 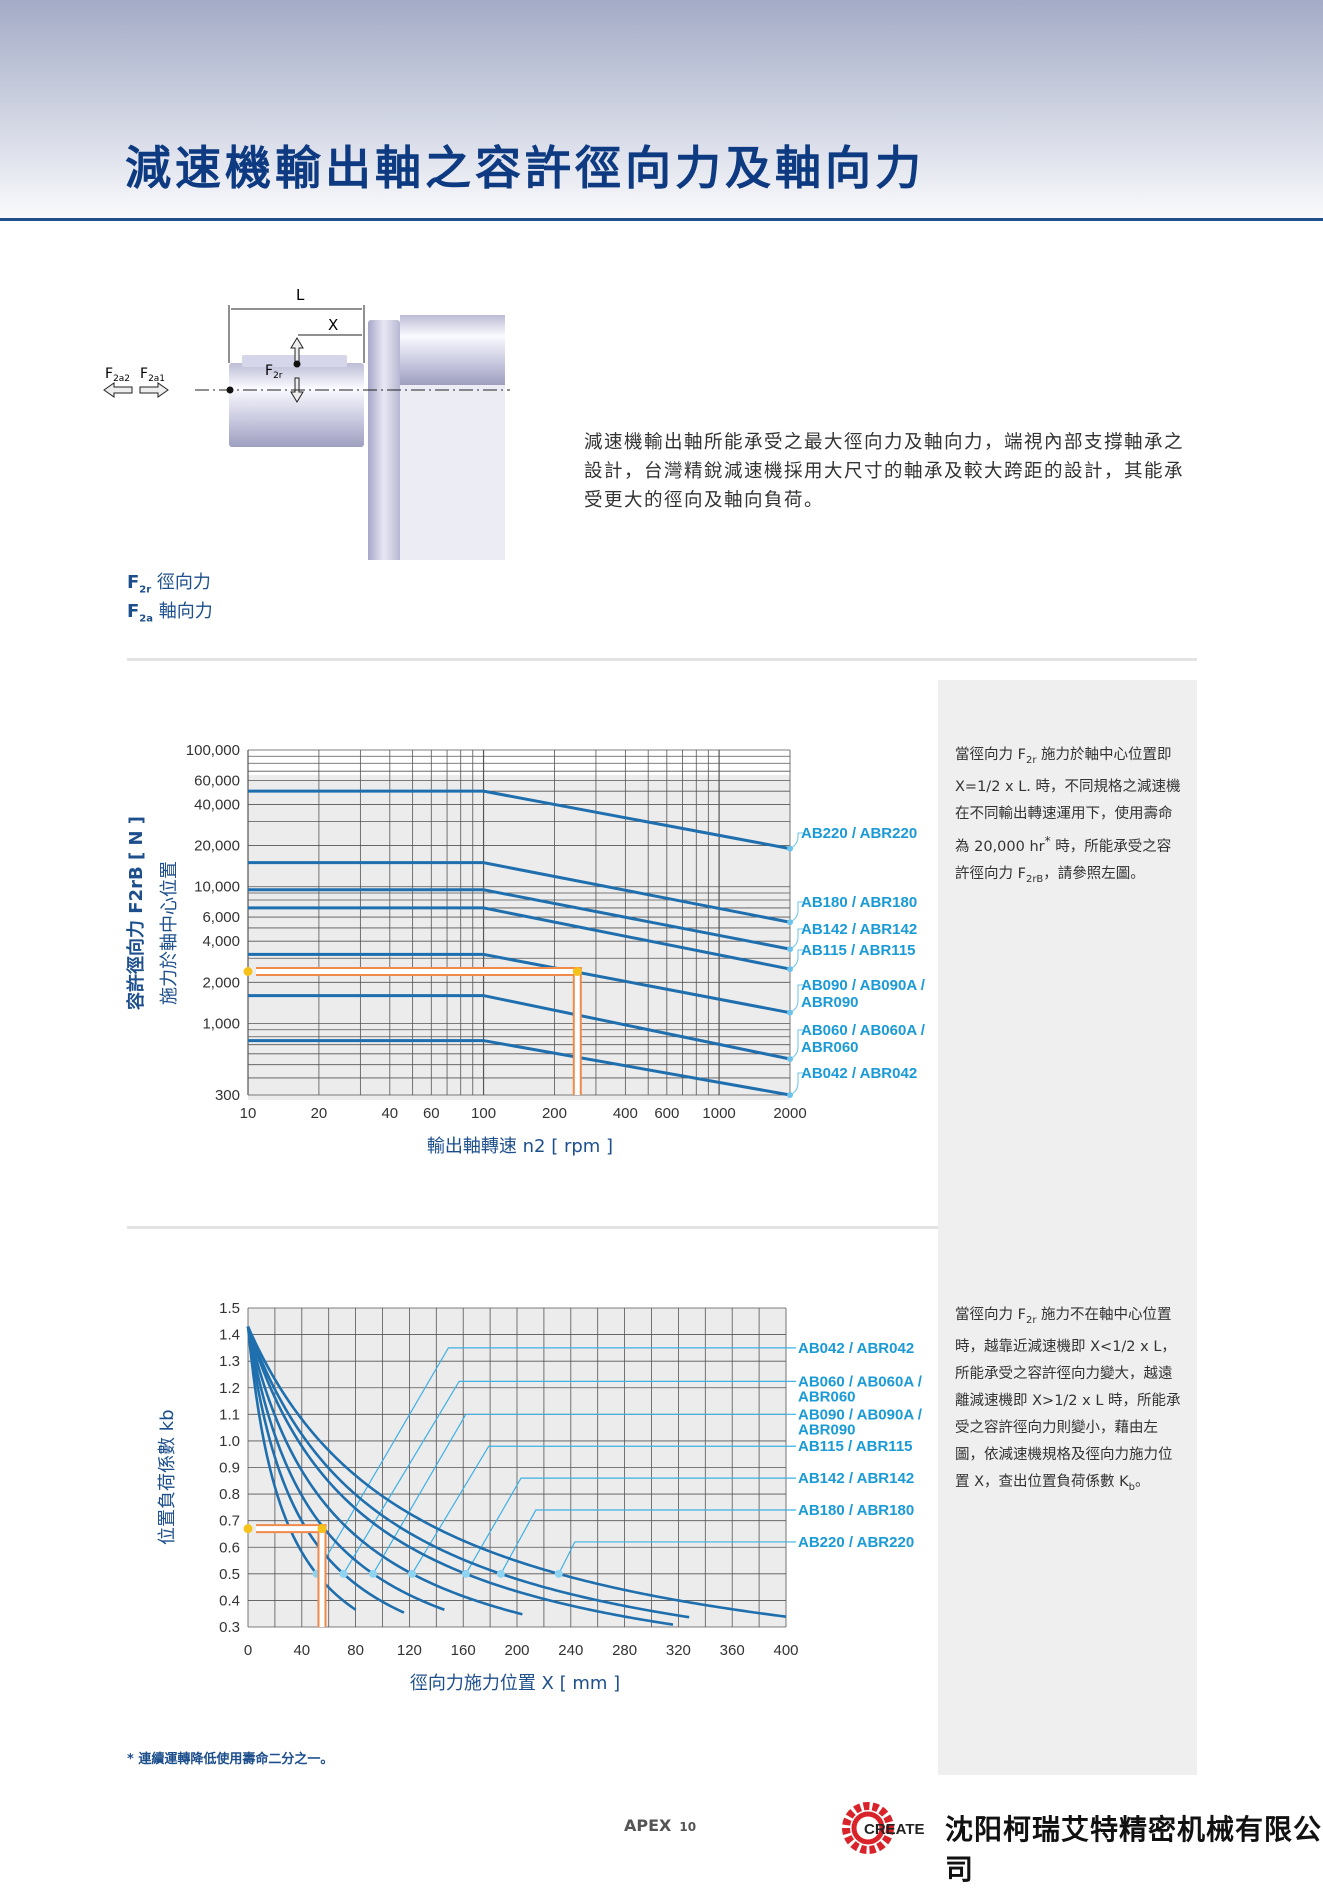 I want to click on chart2-series-label: AB042 / ABR042, so click(x=856, y=1348).